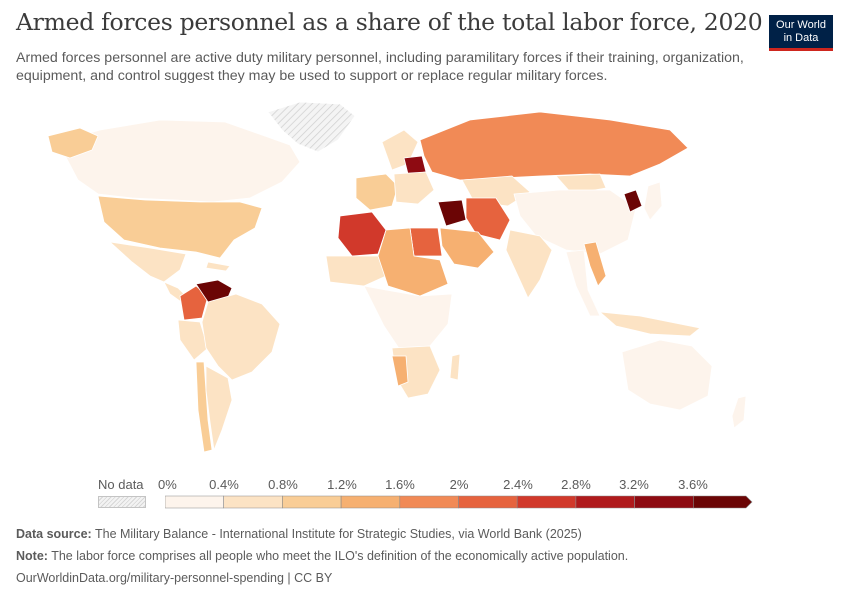  I want to click on legend-tick-0: 0%, so click(167, 484).